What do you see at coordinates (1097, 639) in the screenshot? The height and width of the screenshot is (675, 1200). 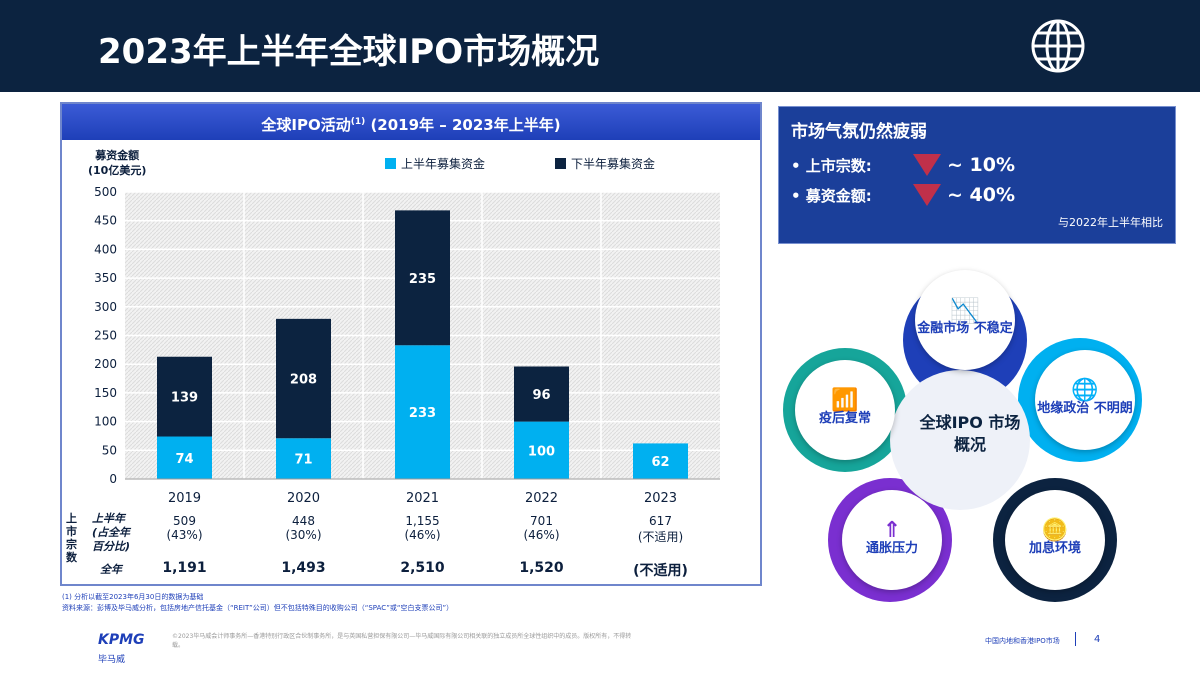 I see `page-number: 4` at bounding box center [1097, 639].